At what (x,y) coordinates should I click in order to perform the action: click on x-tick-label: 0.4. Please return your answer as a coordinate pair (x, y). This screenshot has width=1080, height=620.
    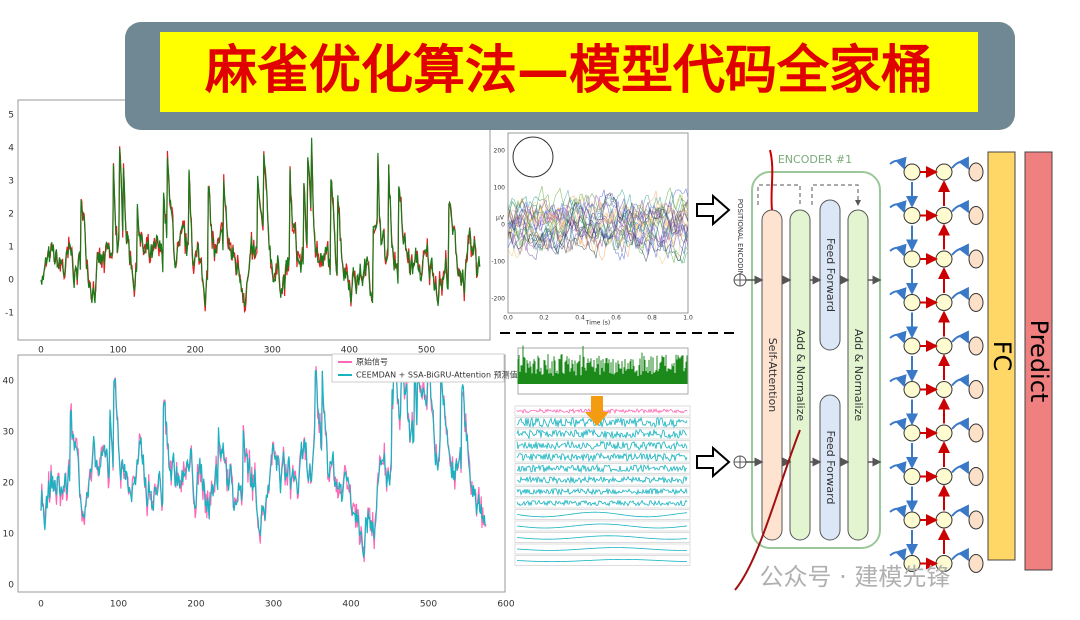
    Looking at the image, I should click on (580, 318).